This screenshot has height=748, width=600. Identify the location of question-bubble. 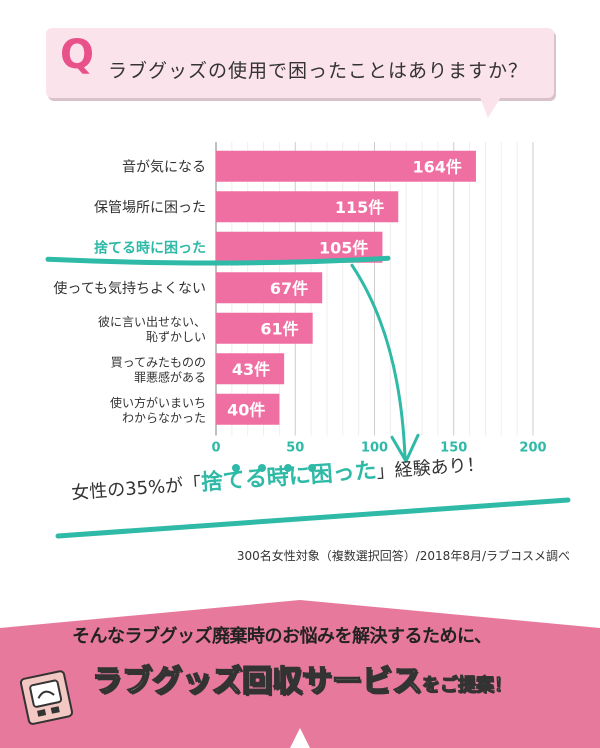
(300, 63).